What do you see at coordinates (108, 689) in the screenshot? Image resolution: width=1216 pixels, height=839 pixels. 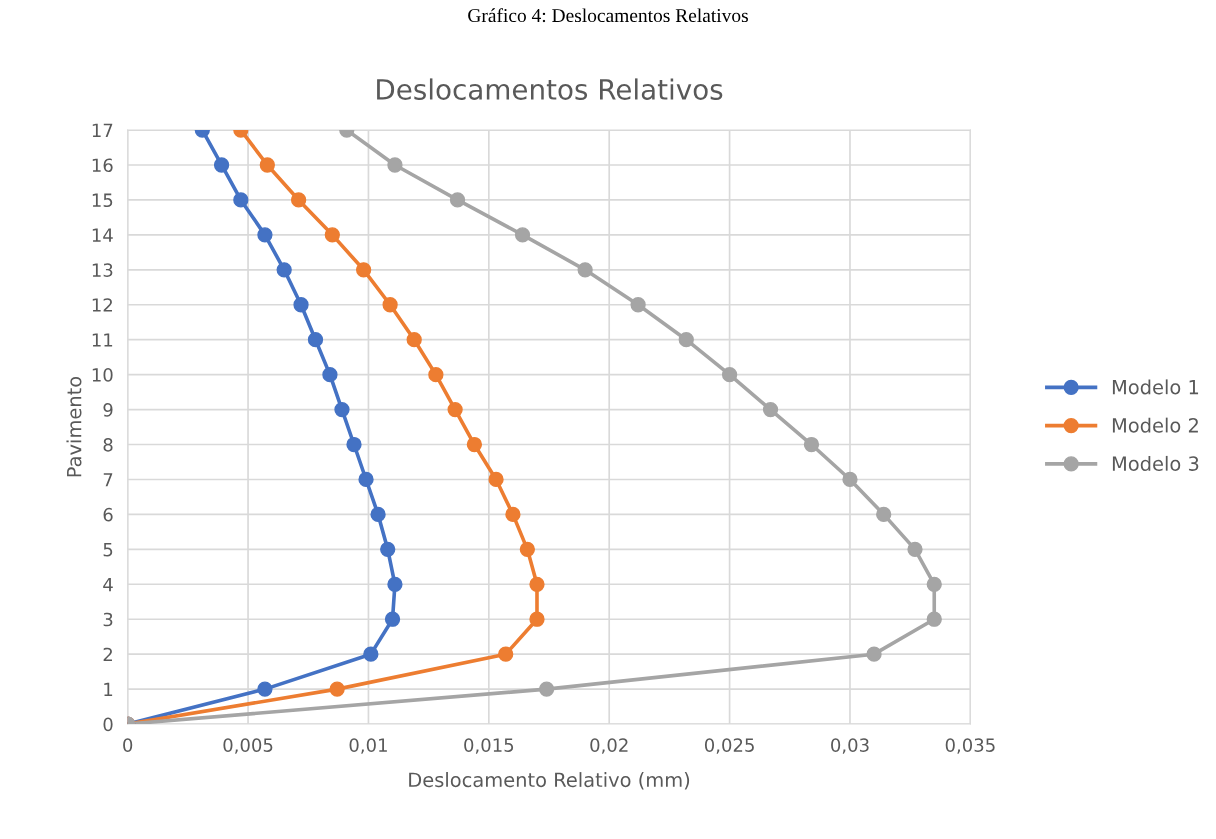 I see `y-tick-label: 1` at bounding box center [108, 689].